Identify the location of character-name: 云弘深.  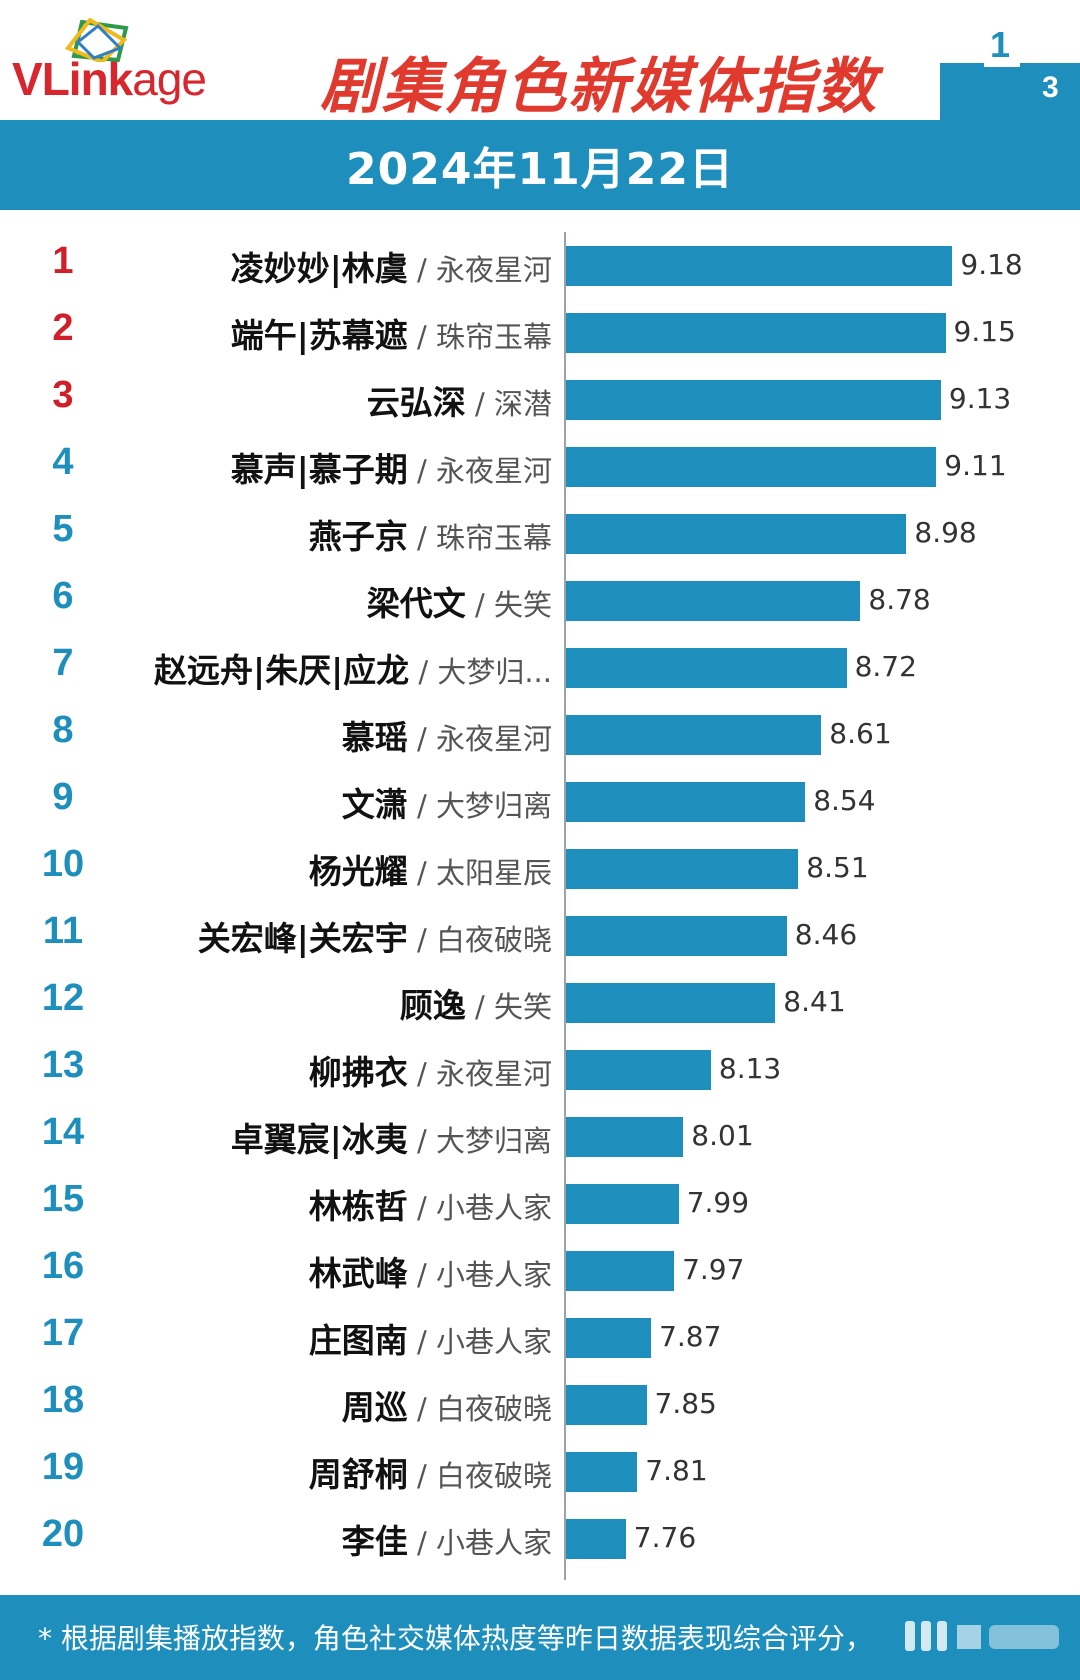
(416, 402).